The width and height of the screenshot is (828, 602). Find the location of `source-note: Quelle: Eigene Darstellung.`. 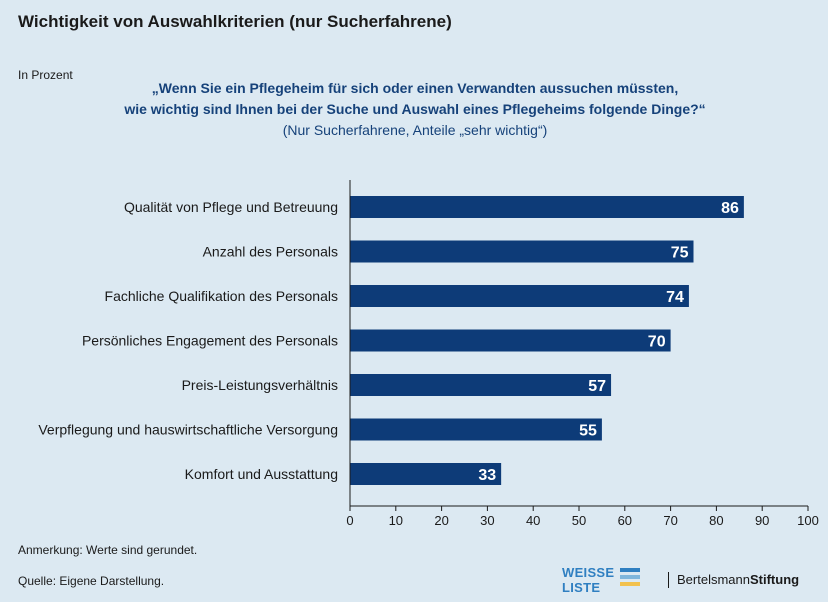

source-note: Quelle: Eigene Darstellung. is located at coordinates (91, 581).